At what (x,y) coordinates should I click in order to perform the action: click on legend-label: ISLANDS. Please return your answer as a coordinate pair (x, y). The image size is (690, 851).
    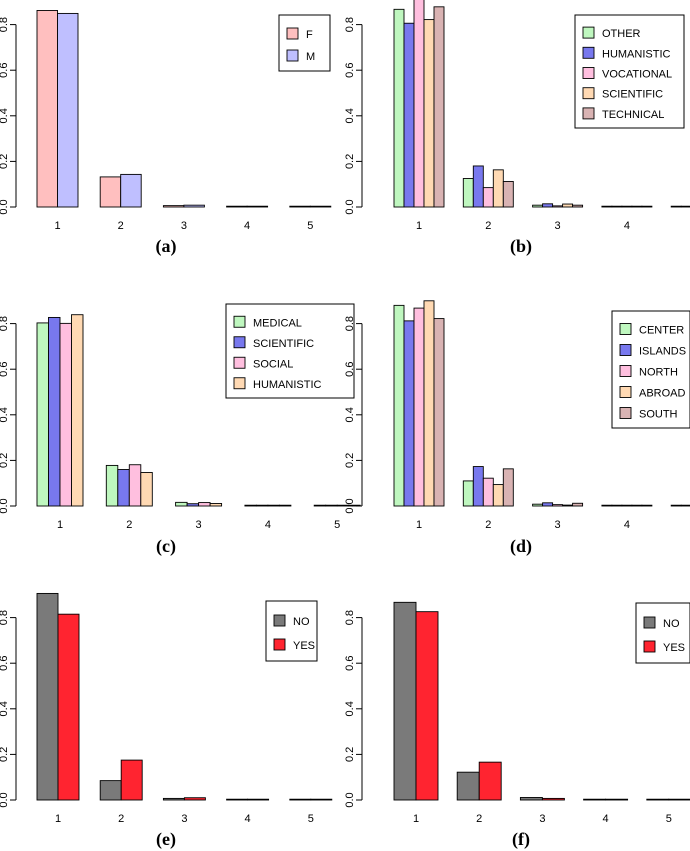
    Looking at the image, I should click on (662, 352).